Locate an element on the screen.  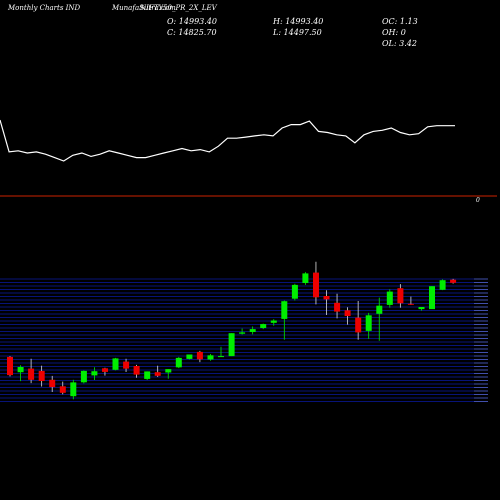
ohlc-oh: OH: 0 is located at coordinates (394, 32).